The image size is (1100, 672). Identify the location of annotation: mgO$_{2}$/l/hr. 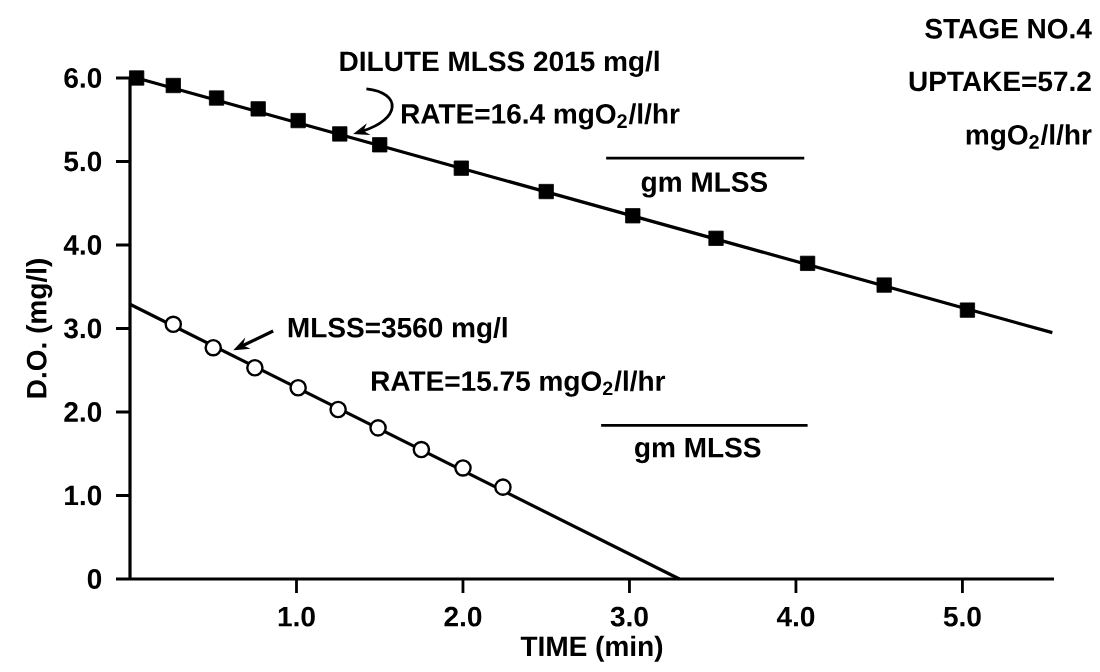
(1029, 137).